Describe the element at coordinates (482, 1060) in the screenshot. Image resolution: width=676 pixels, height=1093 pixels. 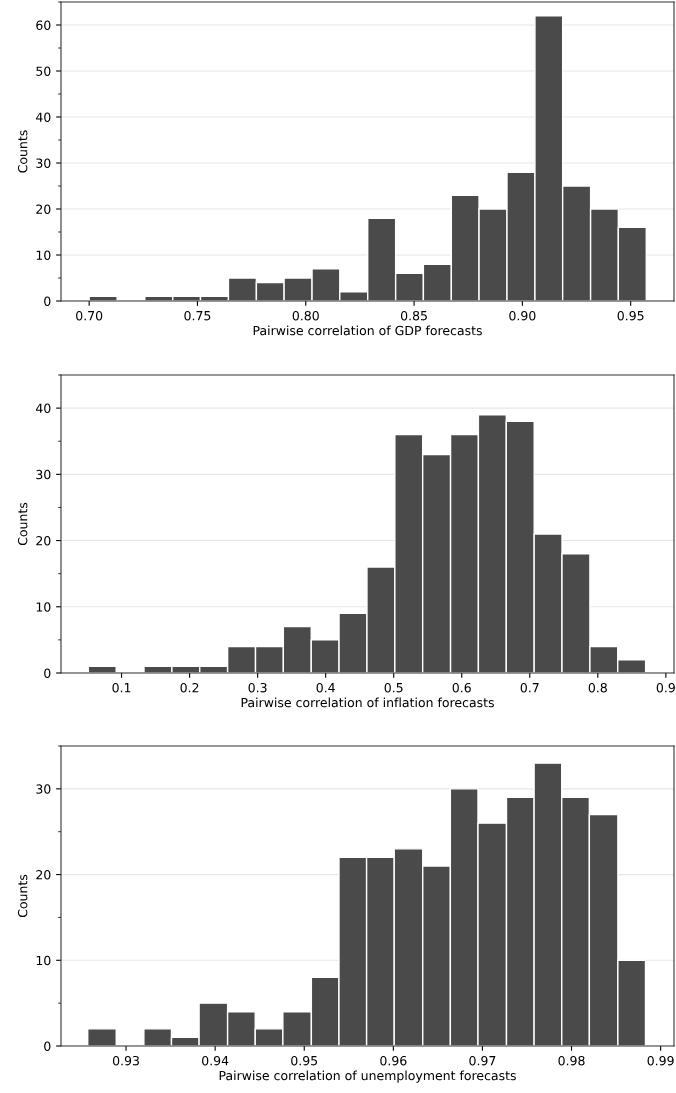
I see `x-tick-label: 0.97` at that location.